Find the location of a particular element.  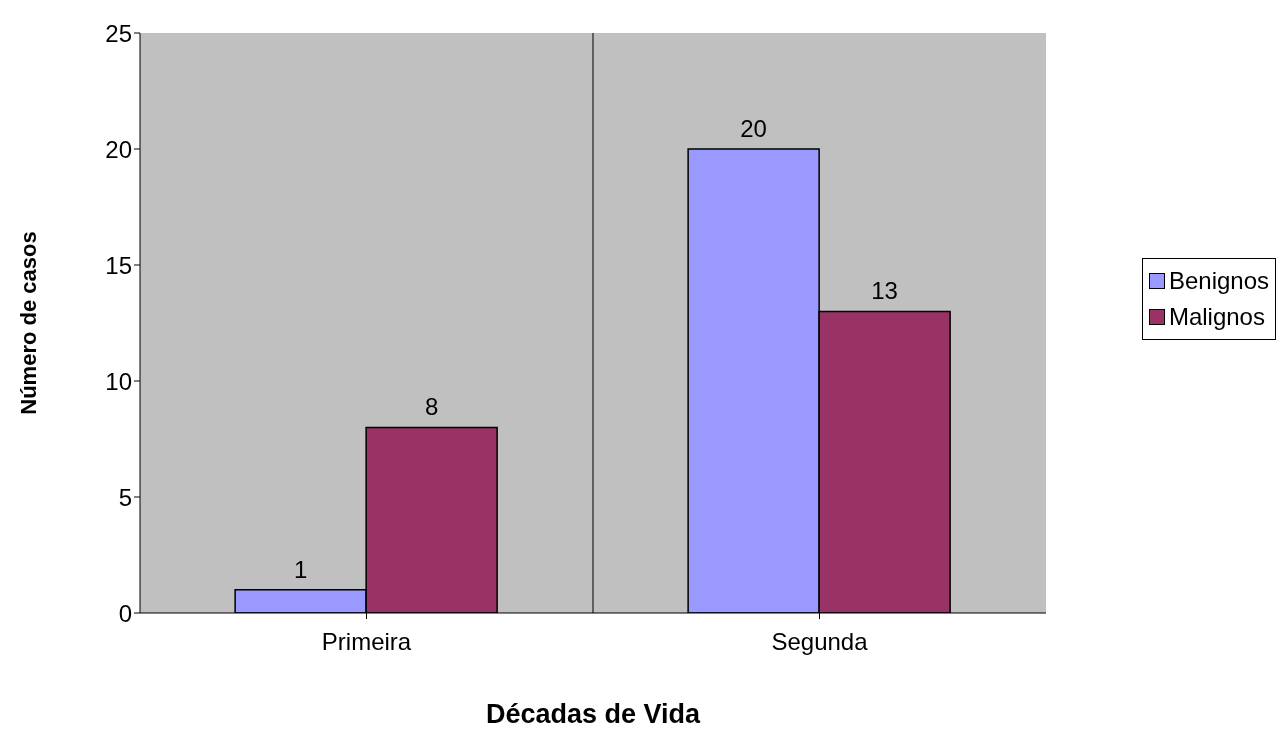

x-axis-title: Décadas de Vida is located at coordinates (593, 714).